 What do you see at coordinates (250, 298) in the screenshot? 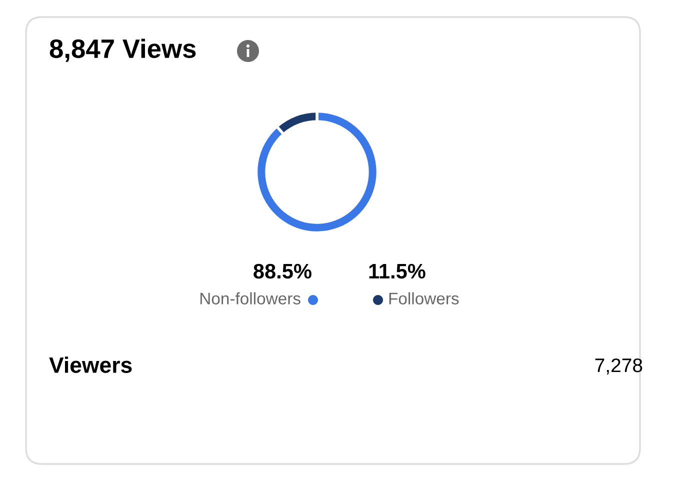
I see `slice-label: Non-followers` at bounding box center [250, 298].